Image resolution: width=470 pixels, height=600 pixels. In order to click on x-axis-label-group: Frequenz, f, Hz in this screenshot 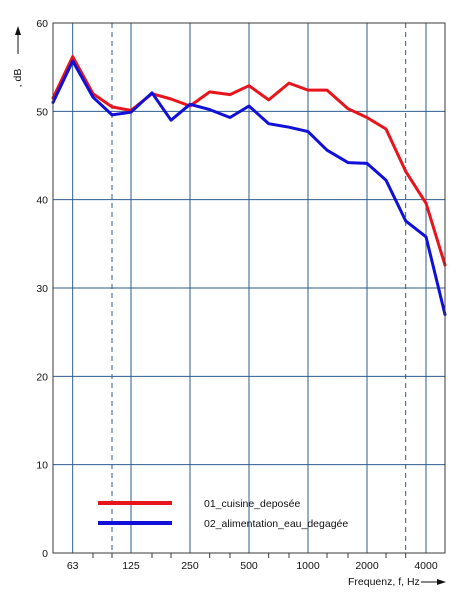, I will do `click(397, 582)`.